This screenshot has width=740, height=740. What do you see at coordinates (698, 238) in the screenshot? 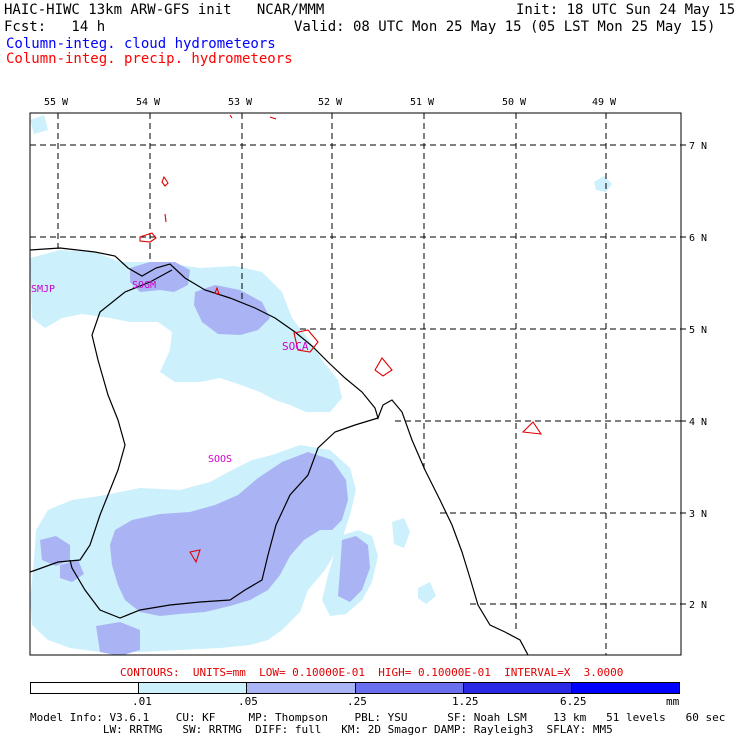
I see `lat-label-6n: 6 N` at bounding box center [698, 238].